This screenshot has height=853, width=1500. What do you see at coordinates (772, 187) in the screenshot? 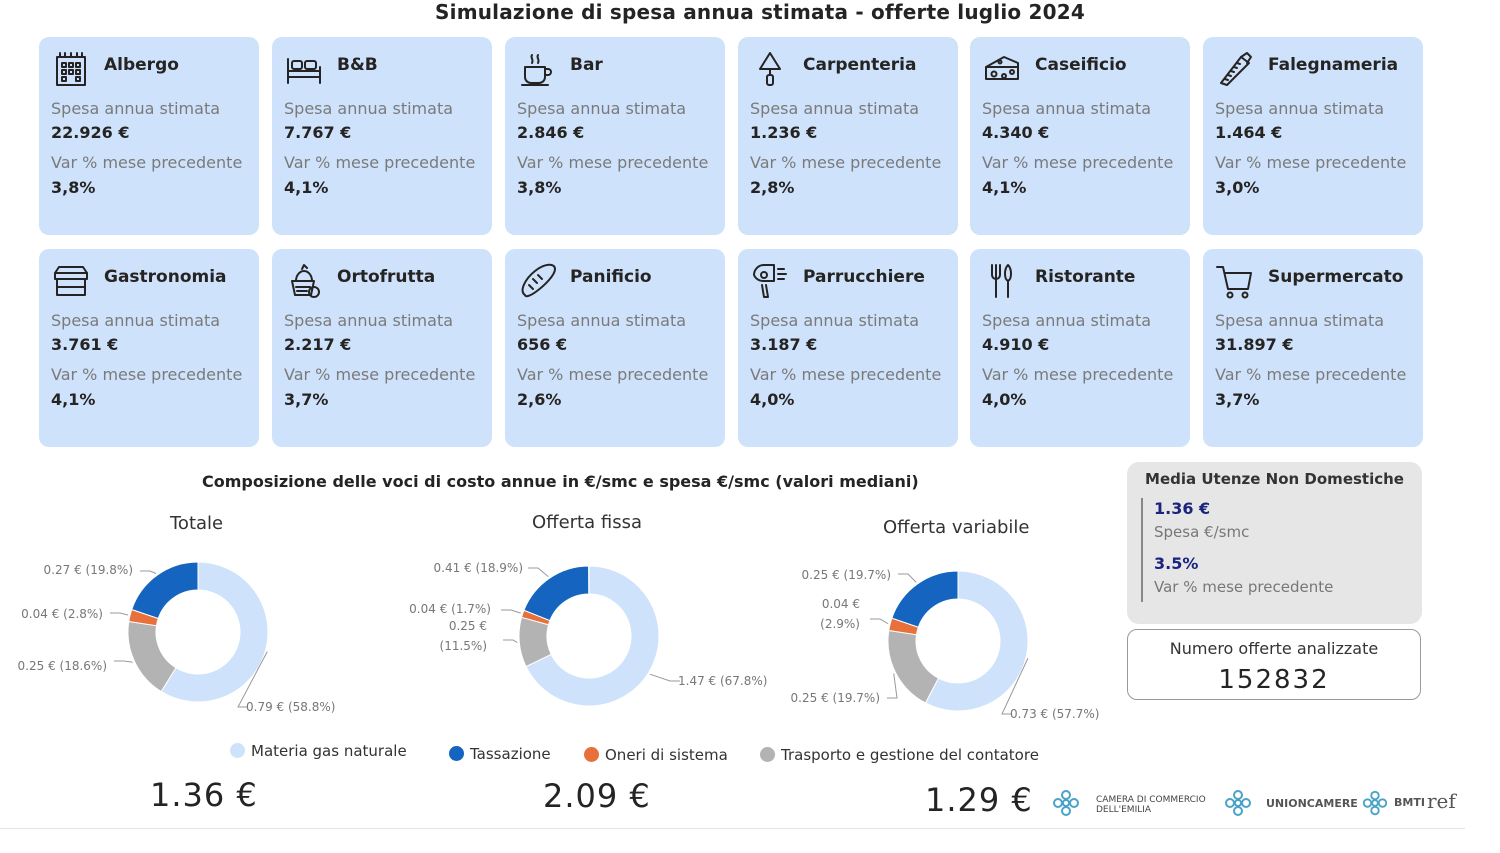
I see `card-var-value: 2,8%` at bounding box center [772, 187].